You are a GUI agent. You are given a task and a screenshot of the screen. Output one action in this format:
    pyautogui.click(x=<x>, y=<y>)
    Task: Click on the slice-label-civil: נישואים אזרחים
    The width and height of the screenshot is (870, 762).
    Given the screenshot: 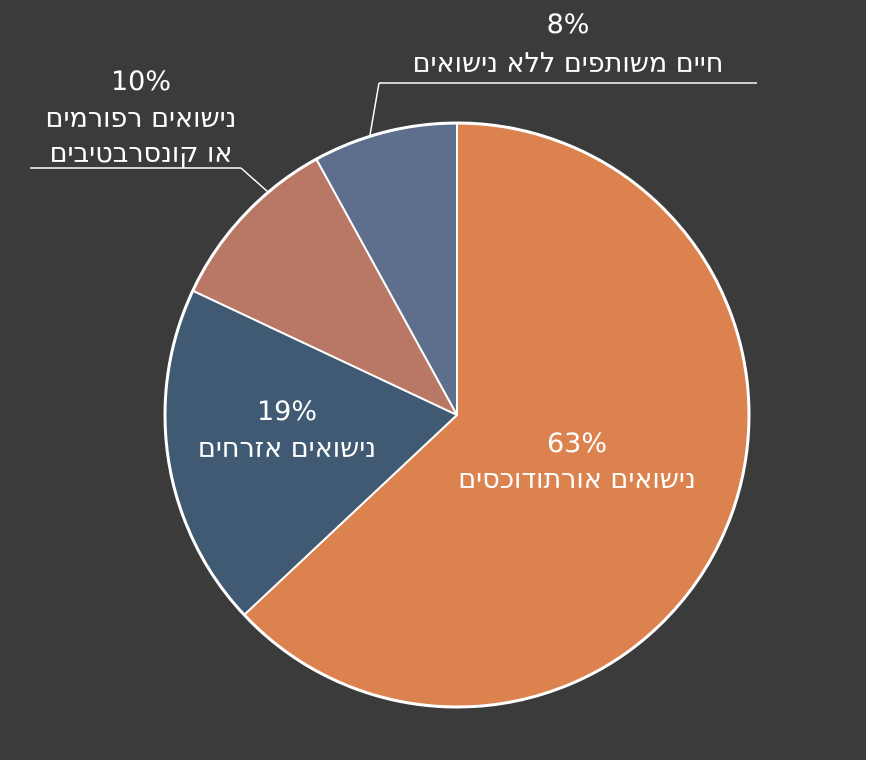 What is the action you would take?
    pyautogui.click(x=287, y=448)
    